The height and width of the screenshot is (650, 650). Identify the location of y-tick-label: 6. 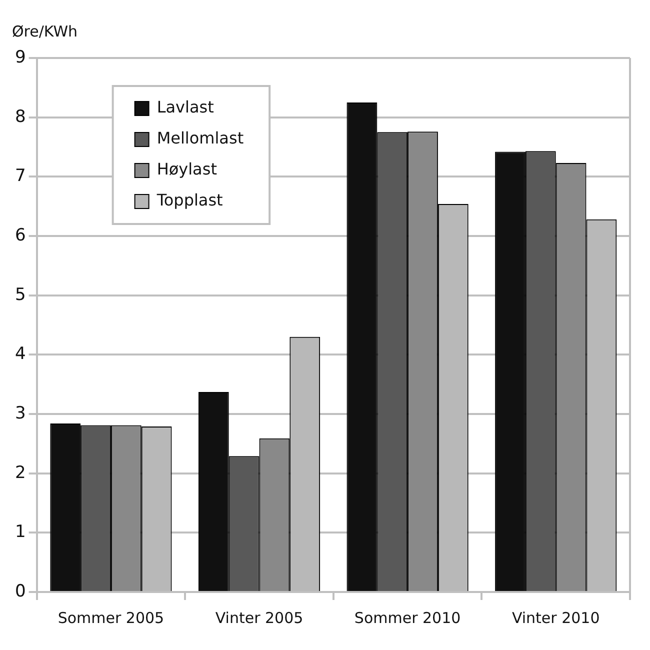
(20, 235).